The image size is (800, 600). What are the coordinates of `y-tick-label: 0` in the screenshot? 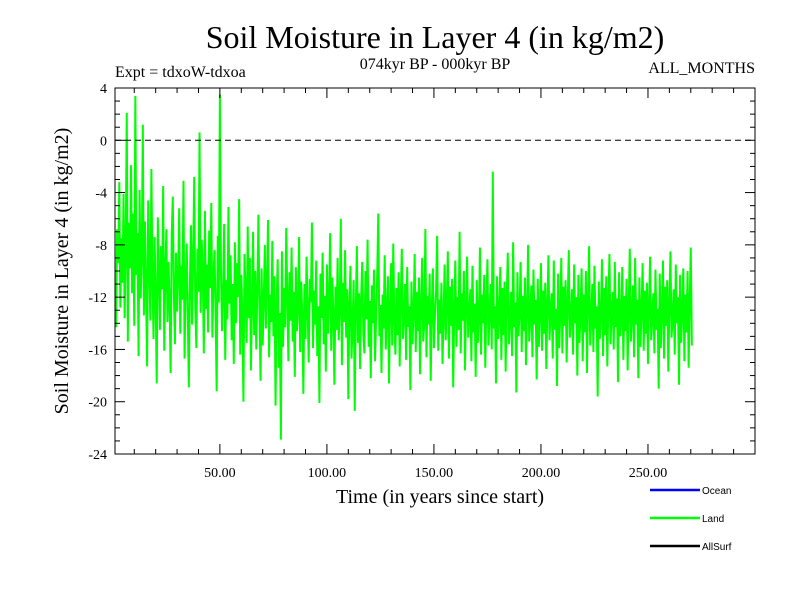 It's located at (103, 141).